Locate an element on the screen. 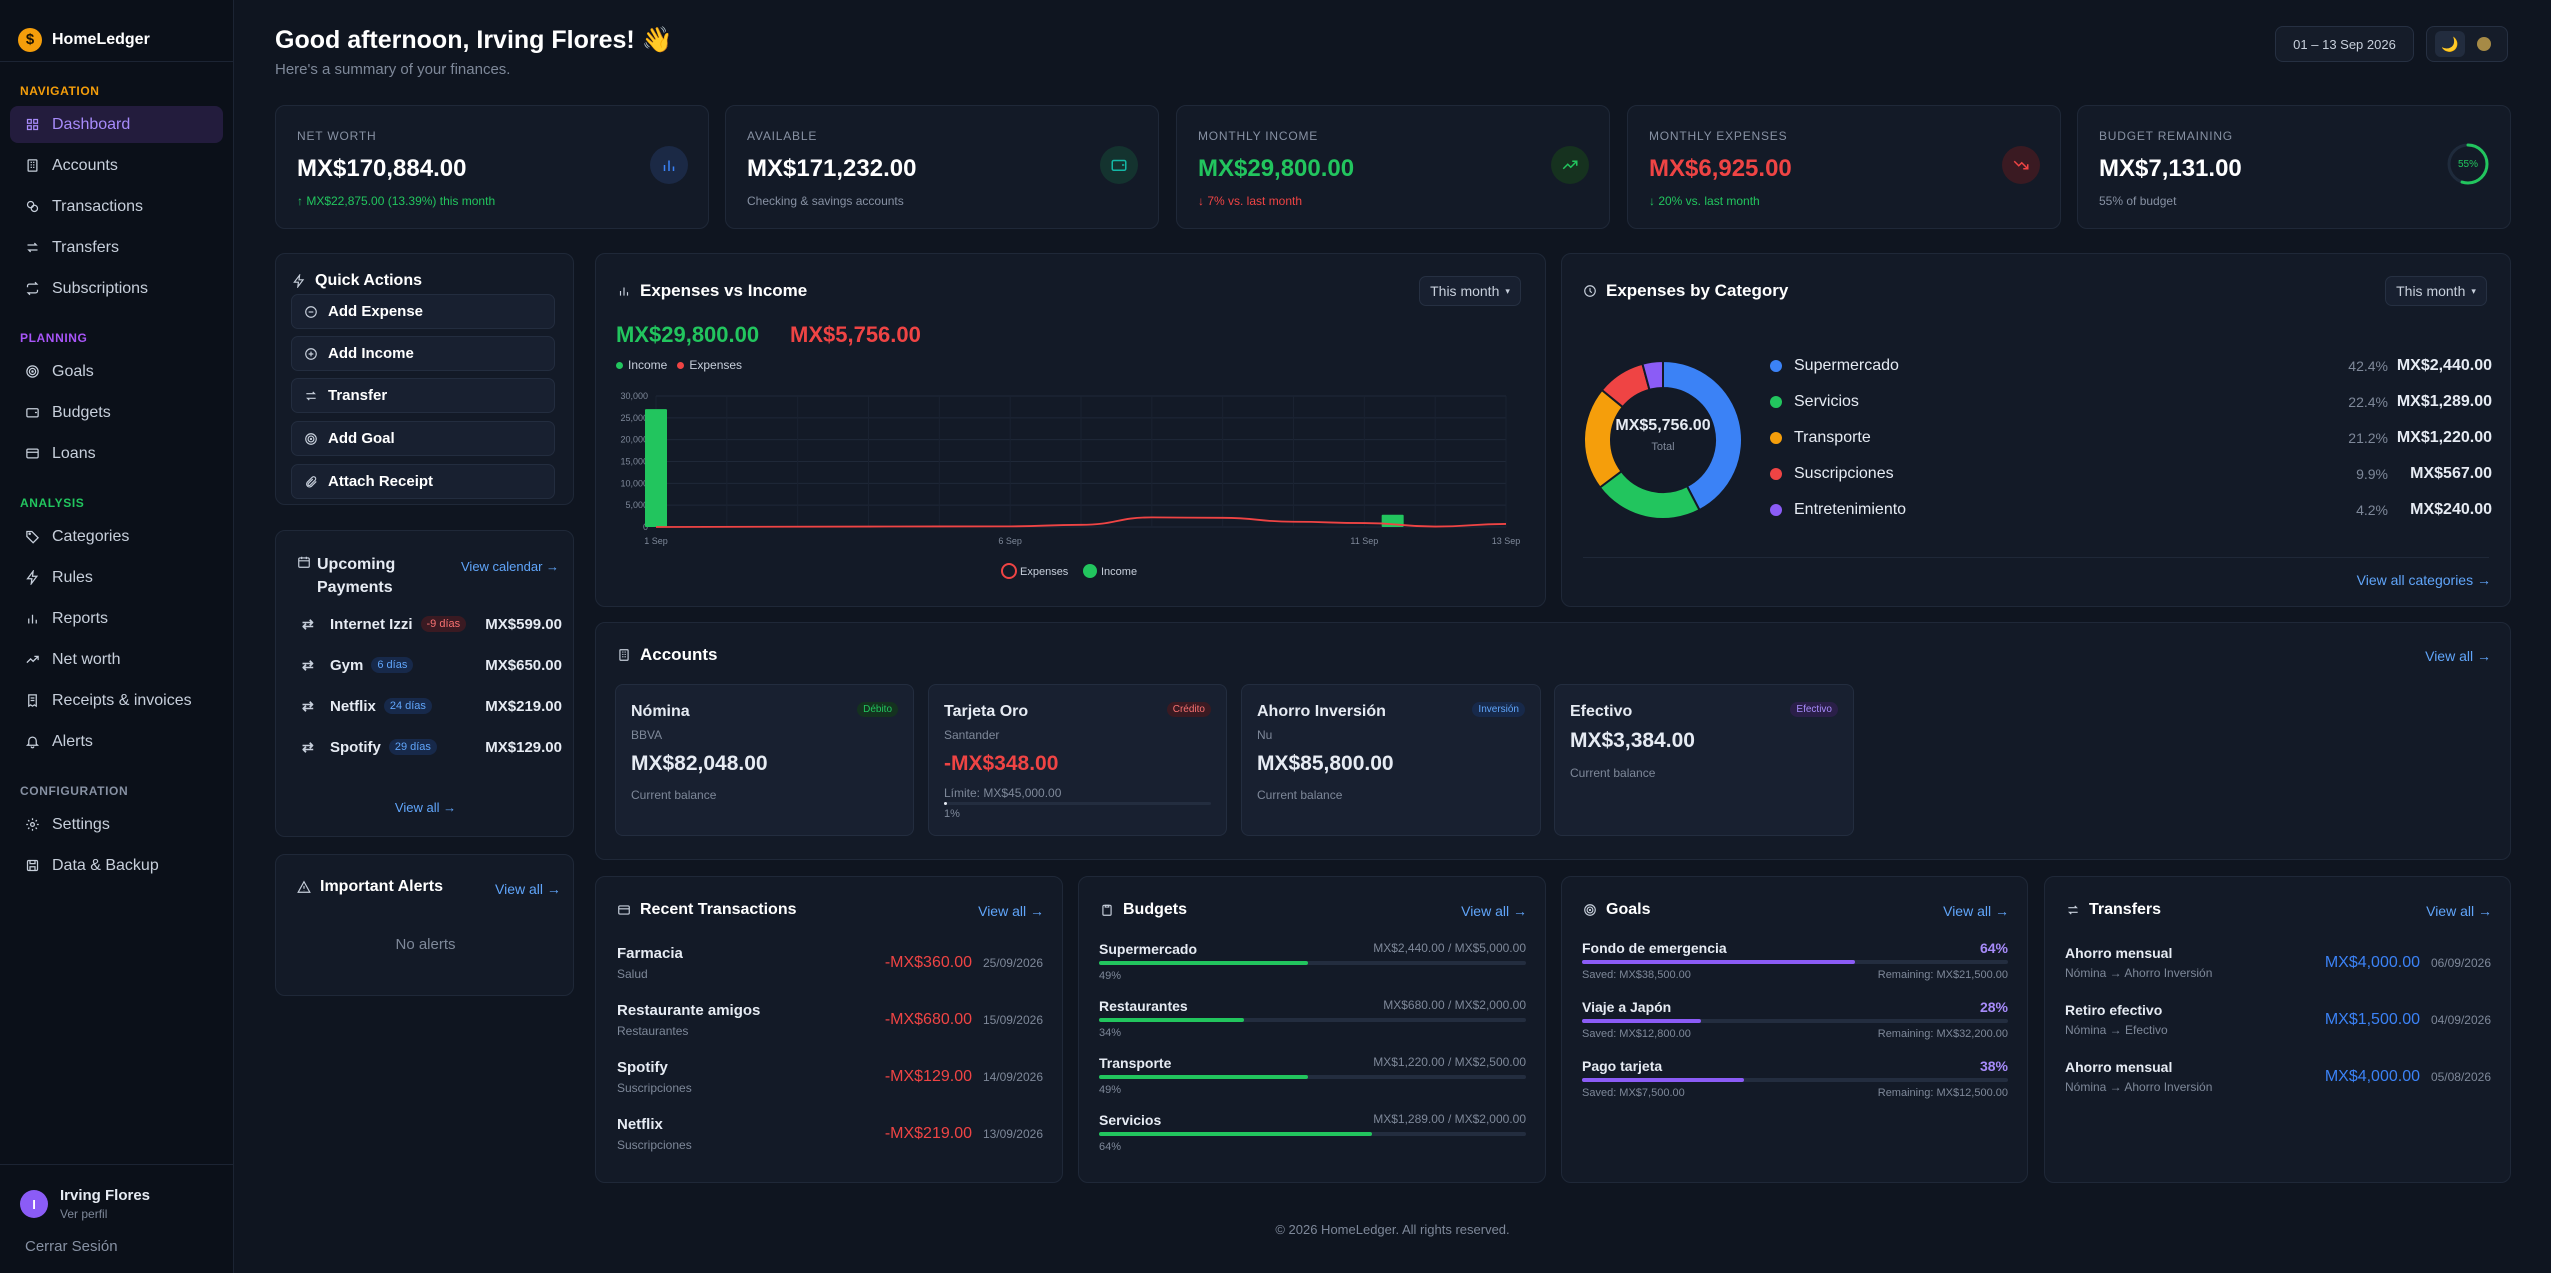  period-select: This month ▾ is located at coordinates (1470, 291).